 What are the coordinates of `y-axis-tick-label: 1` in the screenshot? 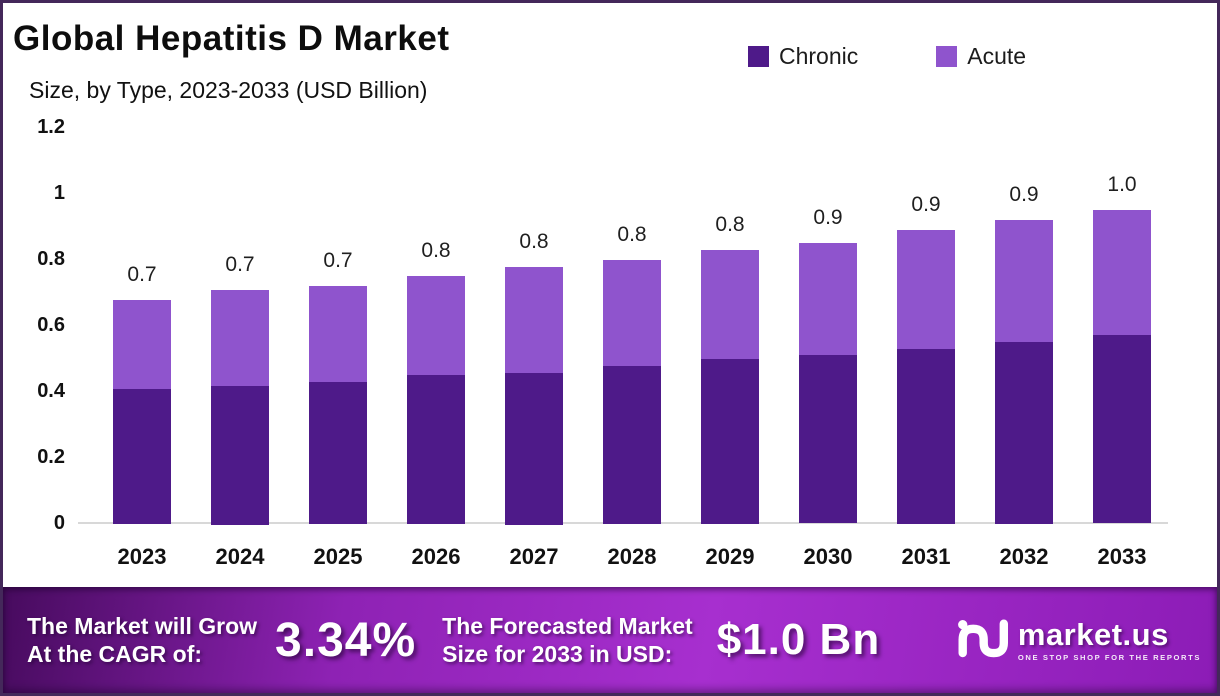 It's located at (59, 193).